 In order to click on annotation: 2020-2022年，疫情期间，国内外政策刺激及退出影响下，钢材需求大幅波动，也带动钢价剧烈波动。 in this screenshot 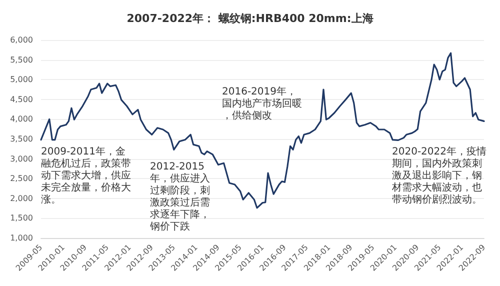, I will do `click(439, 176)`.